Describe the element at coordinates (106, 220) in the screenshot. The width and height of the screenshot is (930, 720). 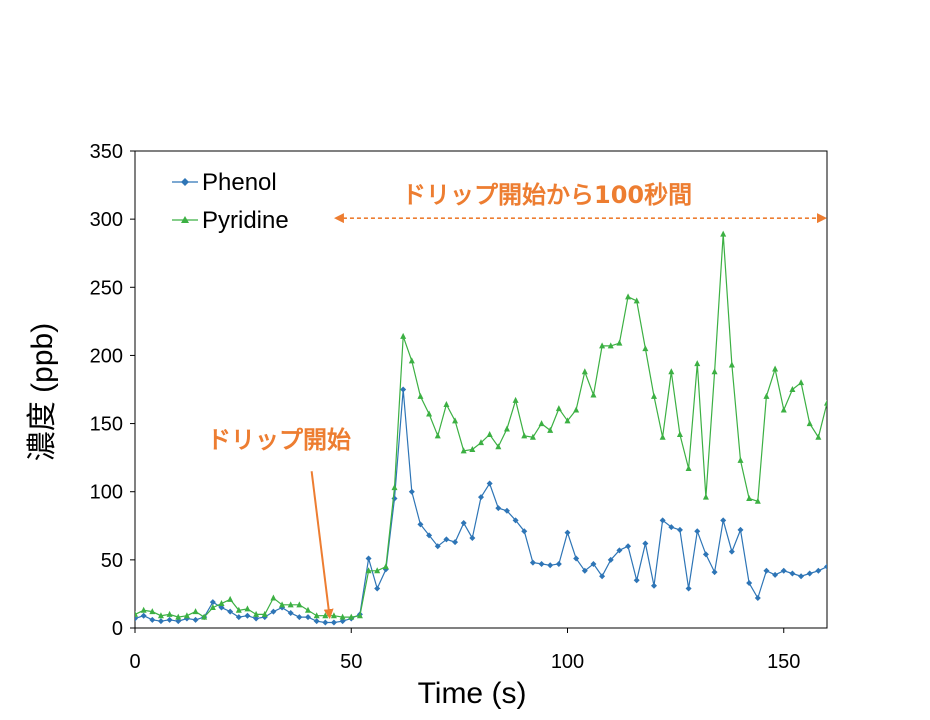
I see `y-tick-label: 300` at that location.